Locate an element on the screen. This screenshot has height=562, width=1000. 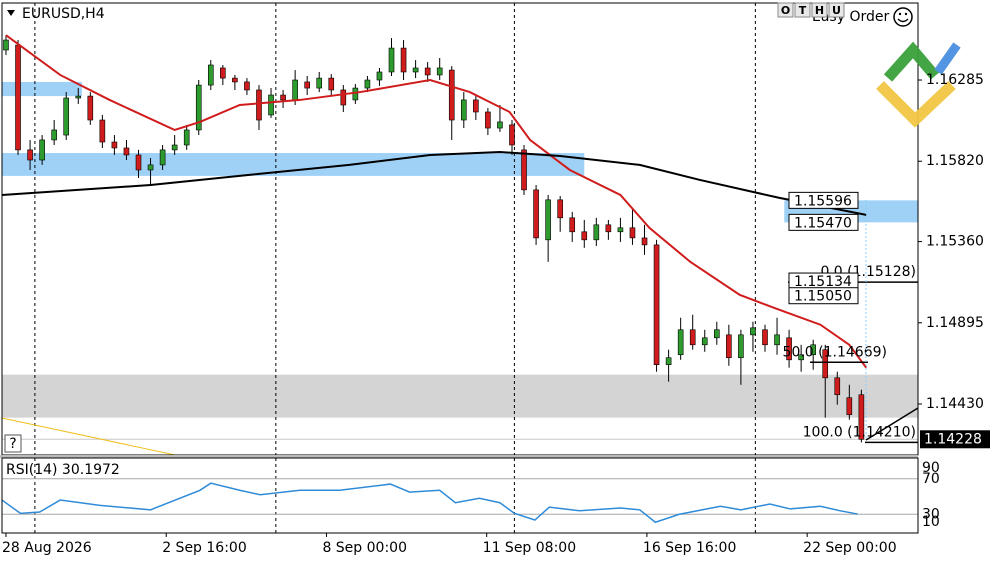
y-tick-label: 90 is located at coordinates (931, 468).